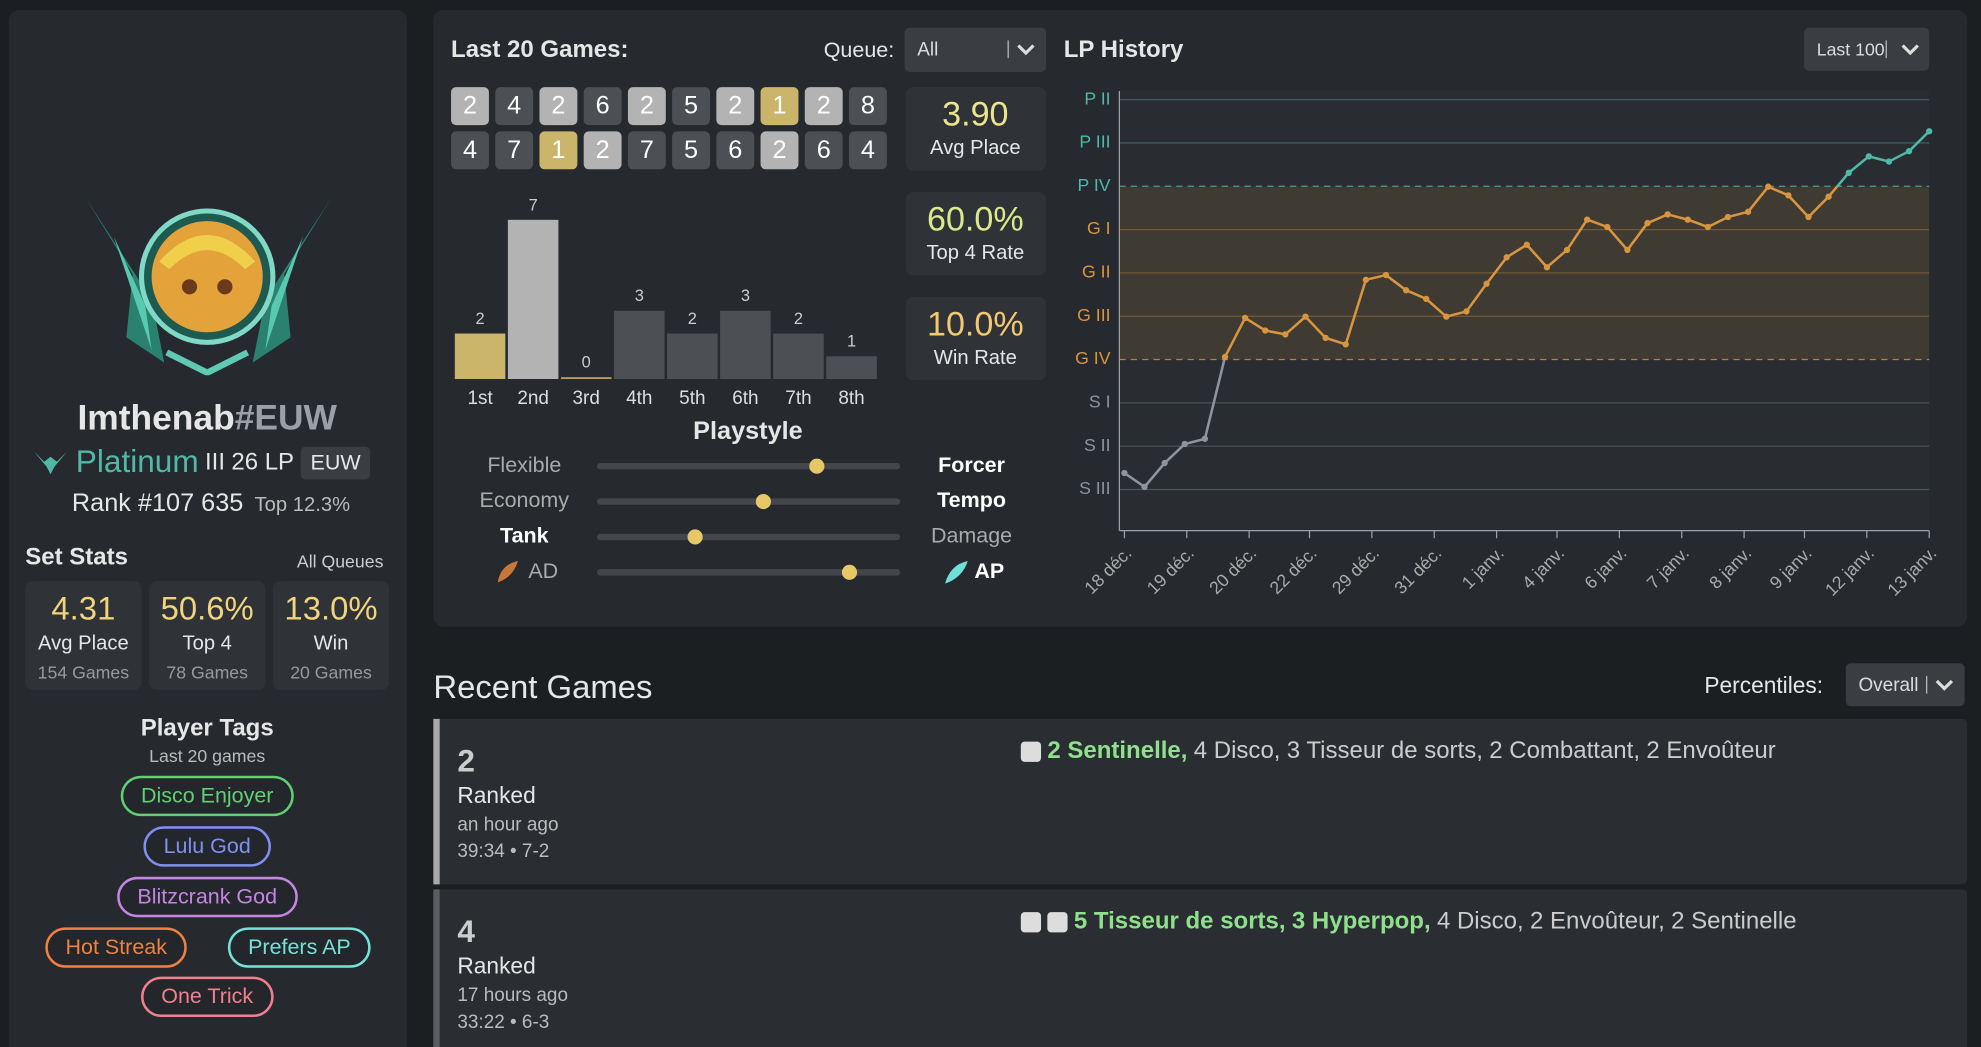  Describe the element at coordinates (639, 398) in the screenshot. I see `bar-category: 4th` at that location.